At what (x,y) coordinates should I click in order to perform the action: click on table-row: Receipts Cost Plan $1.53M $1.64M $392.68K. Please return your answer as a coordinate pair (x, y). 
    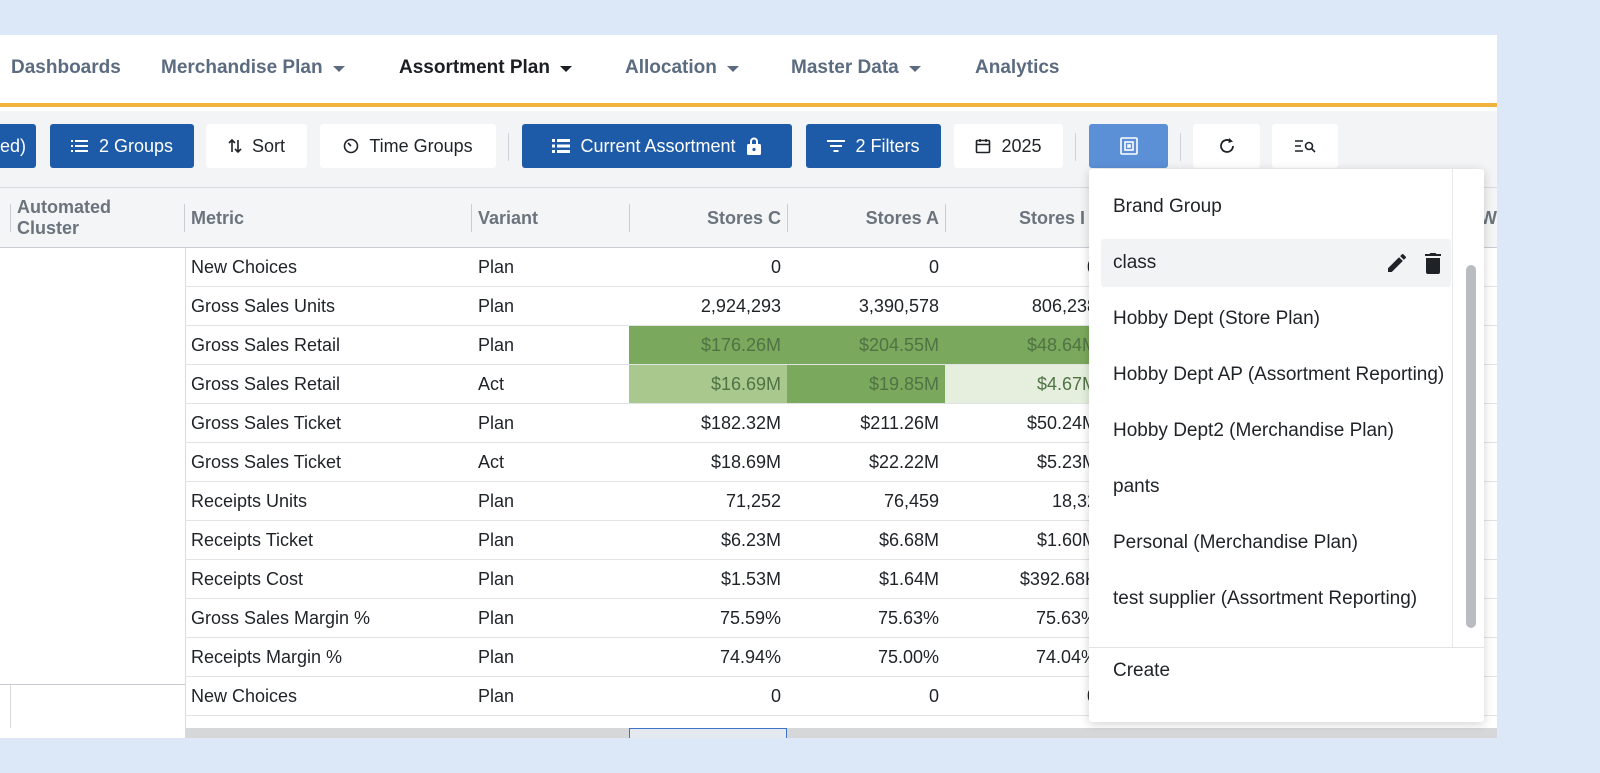
    Looking at the image, I should click on (748, 579).